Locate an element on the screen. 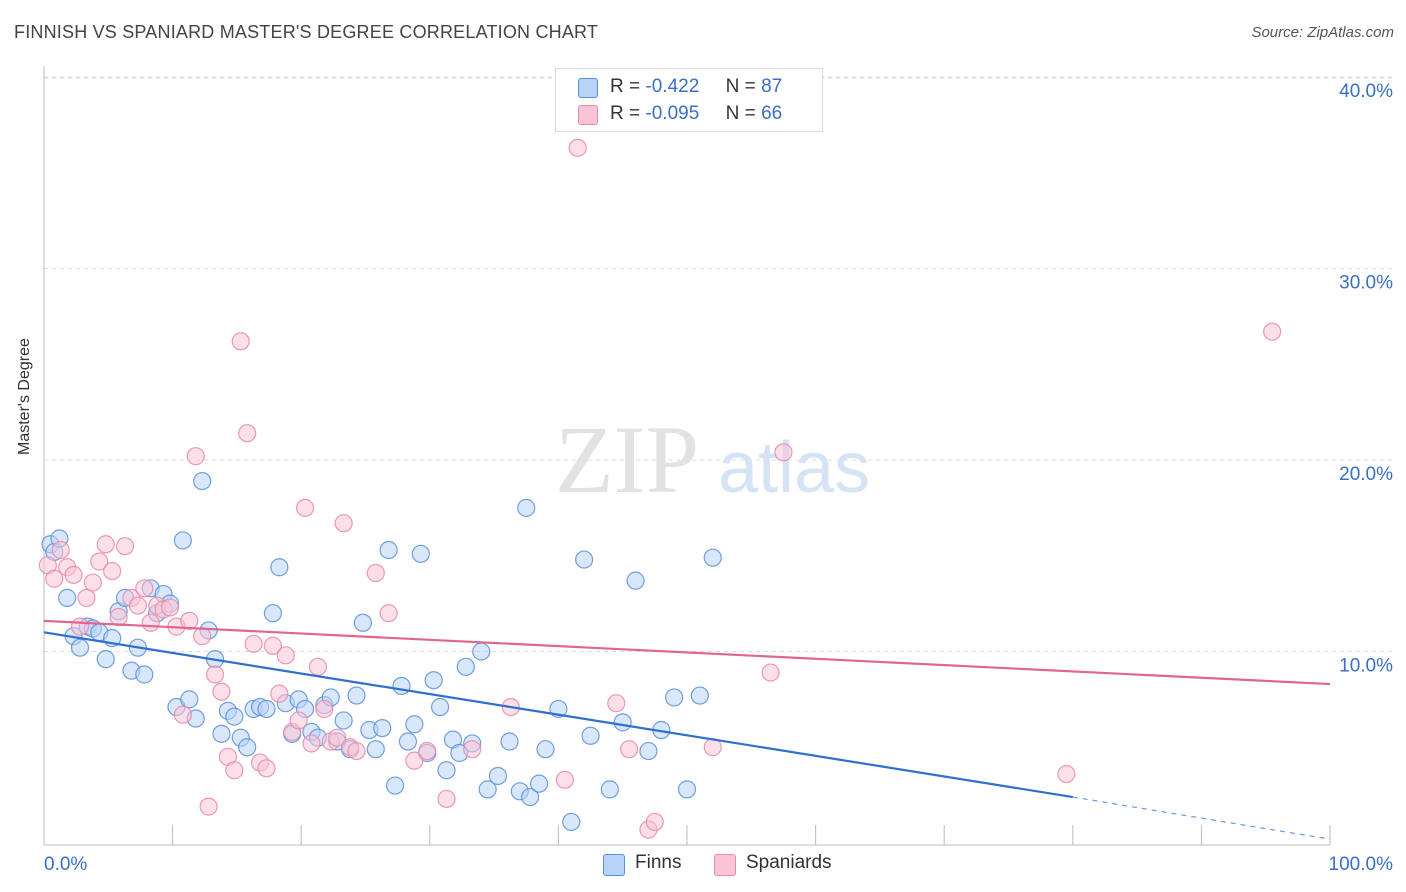 This screenshot has height=892, width=1406. stats-legend: R = -0.422 N = 87 R = -0.095 N = 66 is located at coordinates (689, 100).